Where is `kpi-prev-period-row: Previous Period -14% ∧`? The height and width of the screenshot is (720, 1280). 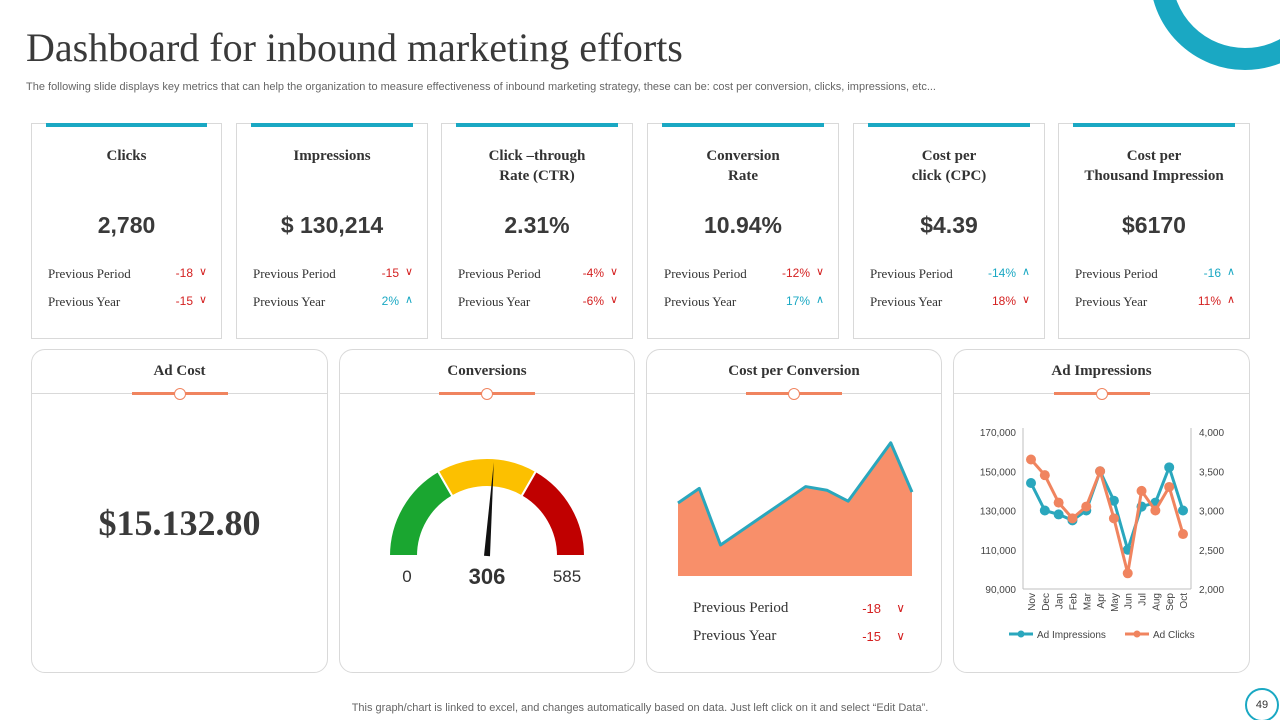
kpi-prev-period-row: Previous Period -14% ∧ is located at coordinates (950, 274).